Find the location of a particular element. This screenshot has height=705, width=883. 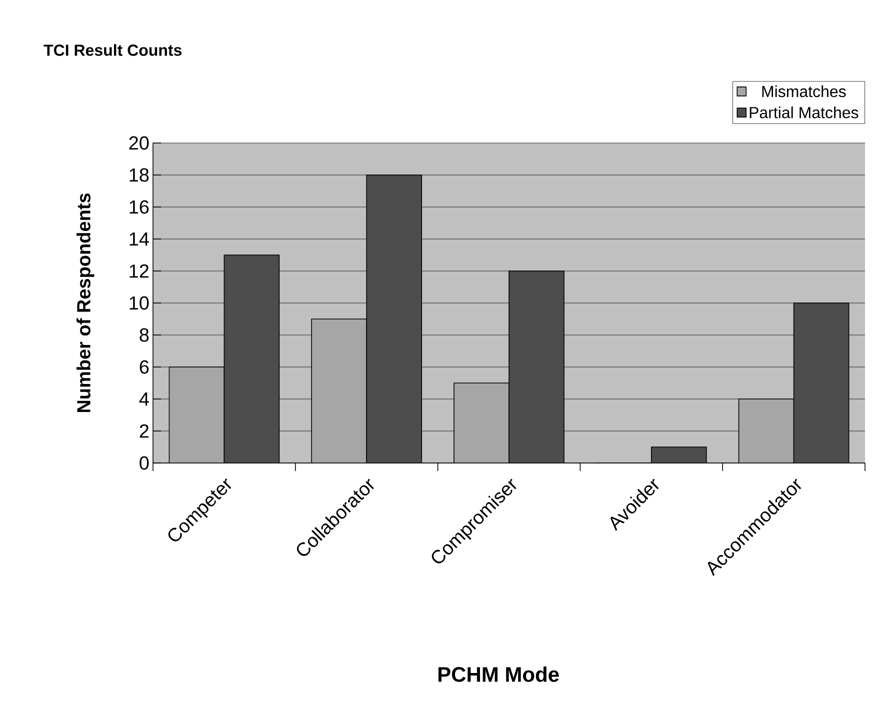

x-axis-title: PCHM Mode is located at coordinates (498, 674).